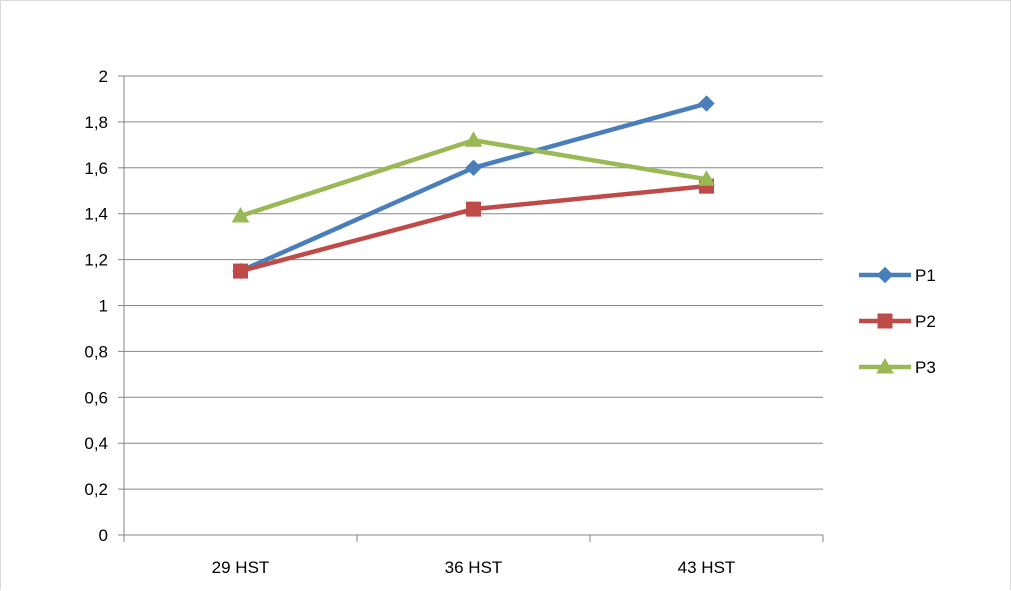  What do you see at coordinates (96, 122) in the screenshot?
I see `y-tick-label: 1,8` at bounding box center [96, 122].